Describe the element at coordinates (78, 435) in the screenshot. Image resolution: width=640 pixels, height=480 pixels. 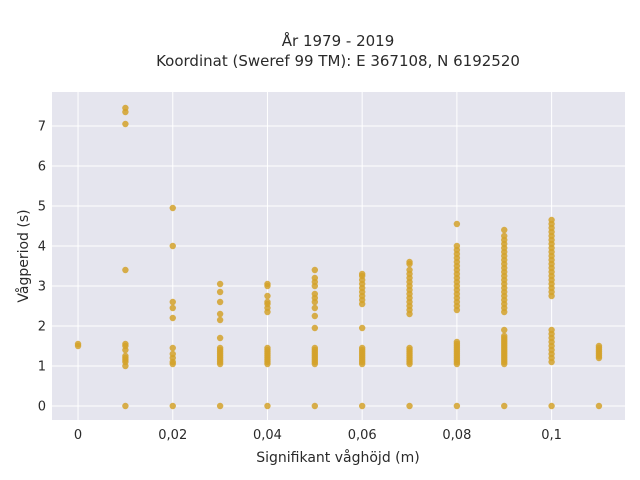
I see `x-tick-label: 0` at that location.